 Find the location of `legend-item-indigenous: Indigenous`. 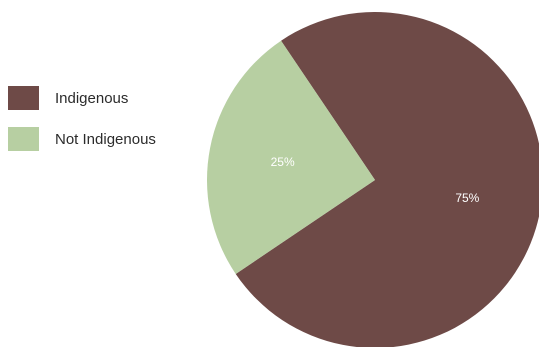

legend-item-indigenous: Indigenous is located at coordinates (82, 98).